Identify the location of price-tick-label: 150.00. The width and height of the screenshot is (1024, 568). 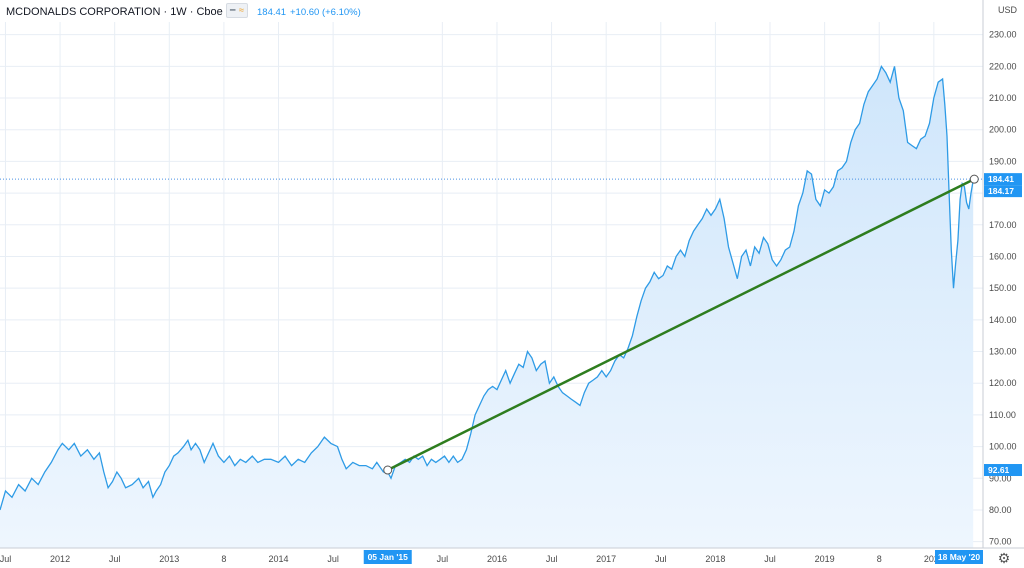
(1003, 288).